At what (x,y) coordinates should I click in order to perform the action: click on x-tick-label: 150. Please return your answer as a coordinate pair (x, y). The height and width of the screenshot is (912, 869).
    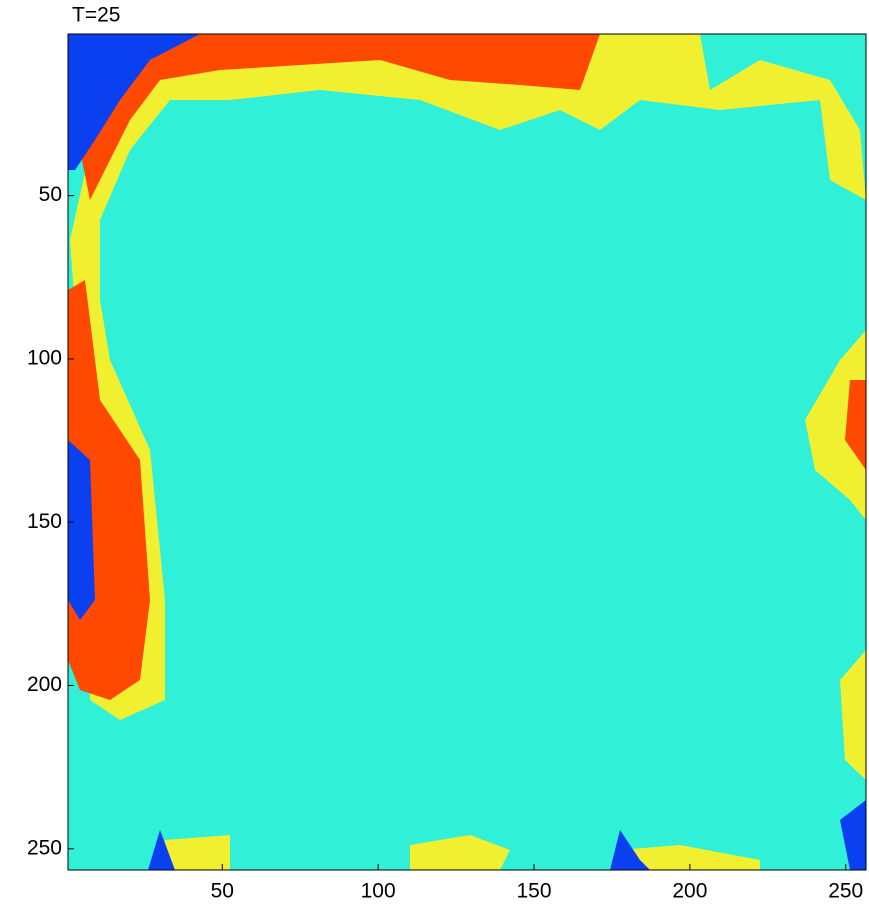
    Looking at the image, I should click on (533, 891).